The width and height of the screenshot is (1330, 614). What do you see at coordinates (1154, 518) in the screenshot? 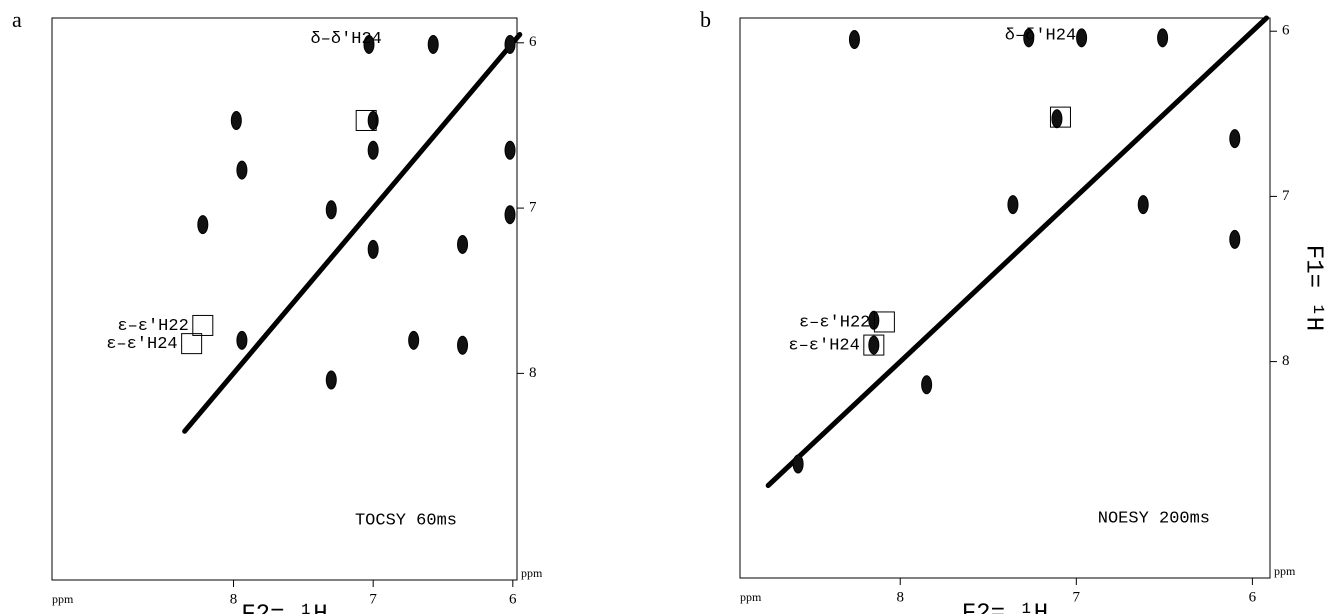
I see `panel-note: NOESY 200ms` at bounding box center [1154, 518].